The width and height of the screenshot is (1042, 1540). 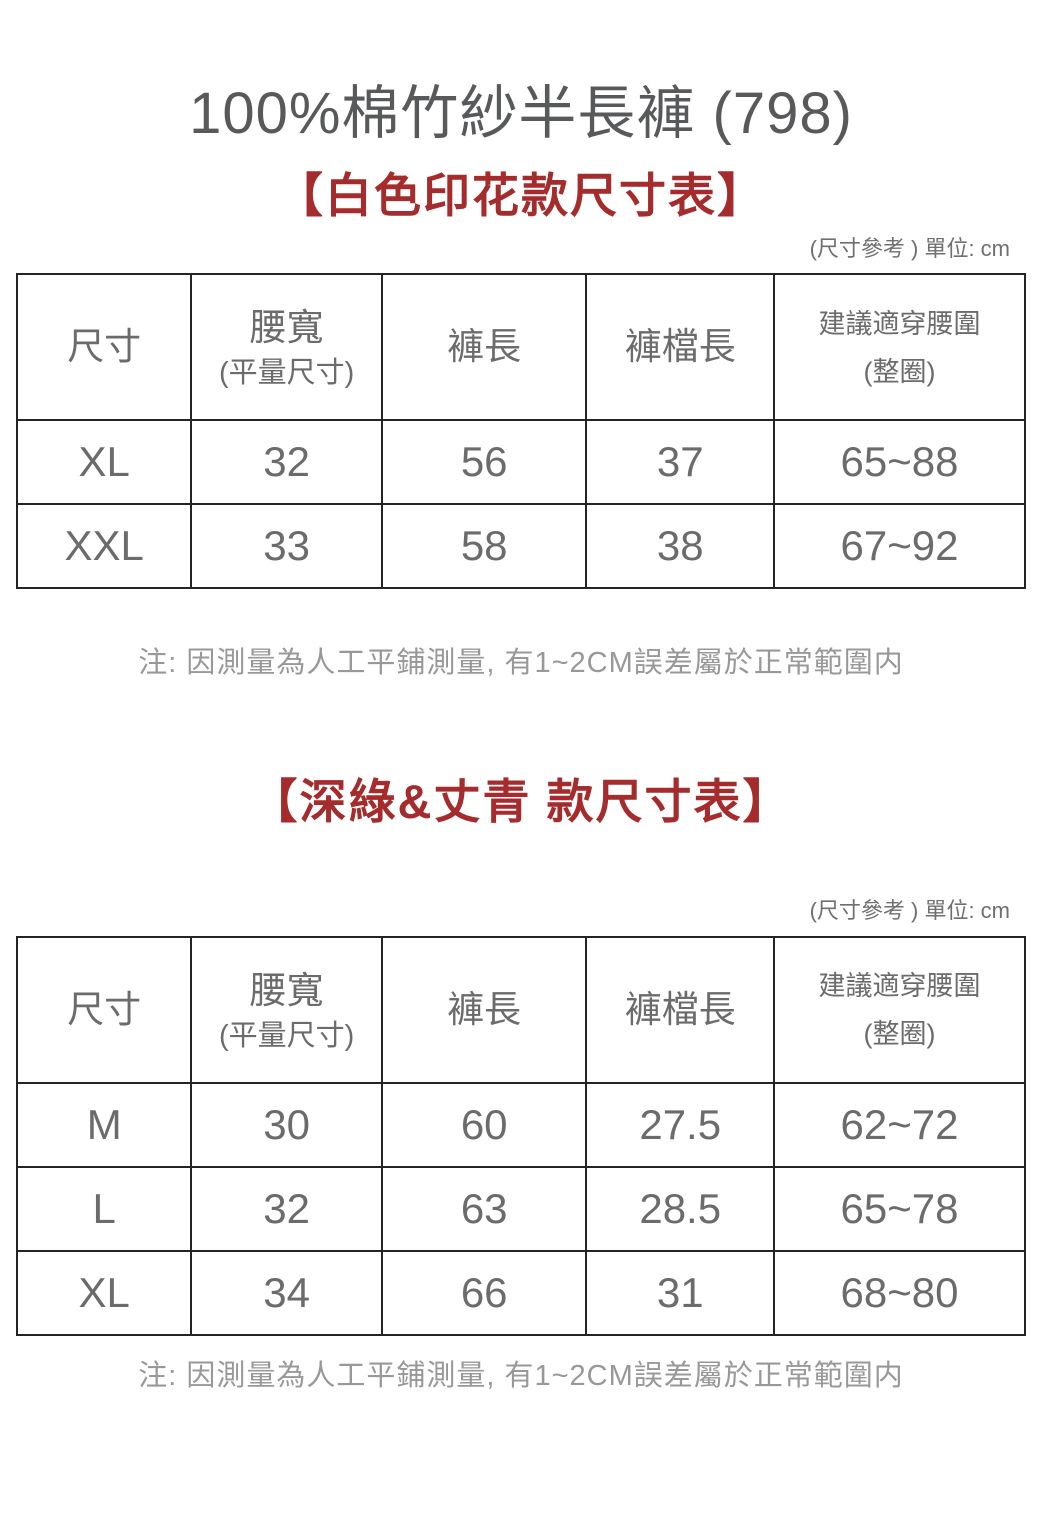 I want to click on size-cell: XXL, so click(x=104, y=546).